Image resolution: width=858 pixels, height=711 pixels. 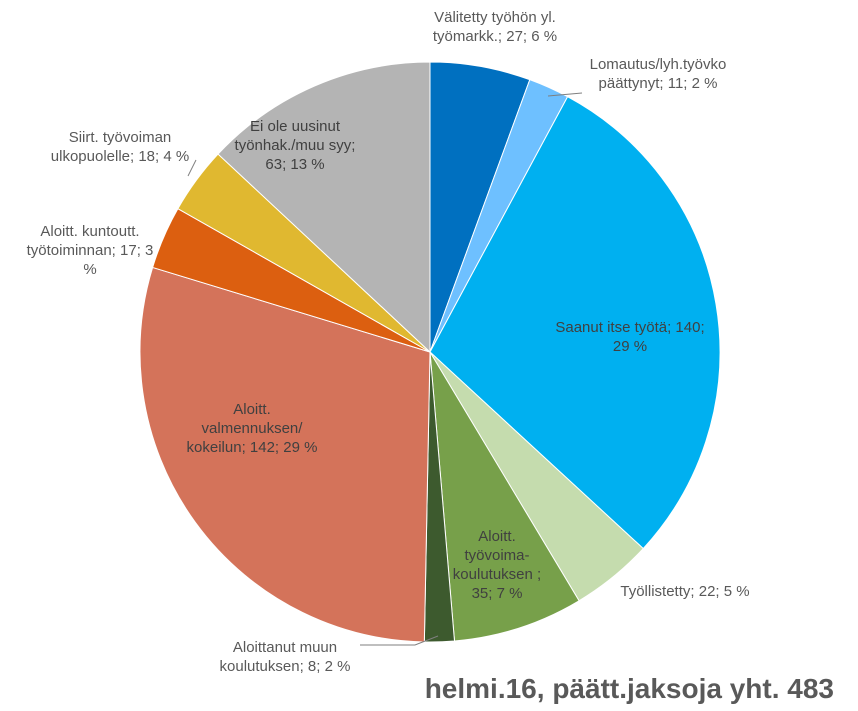 I want to click on data-label: Työllistetty; 22; 5 %, so click(x=685, y=591).